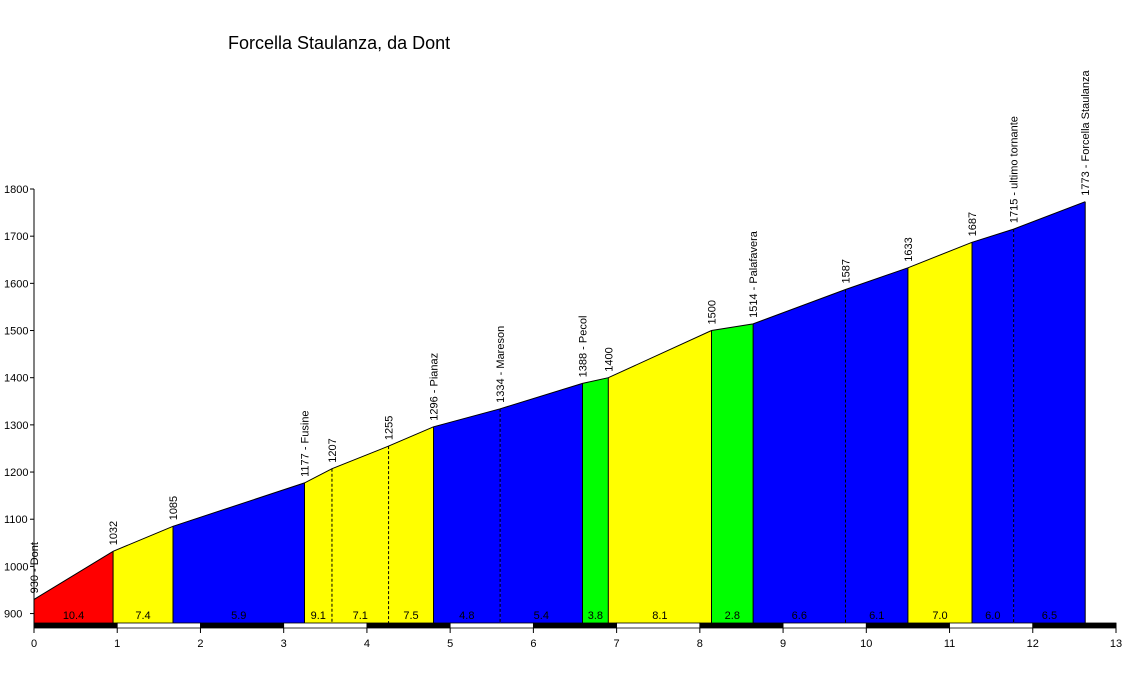 Image resolution: width=1137 pixels, height=673 pixels. Describe the element at coordinates (435, 387) in the screenshot. I see `waypoint-label-6: 1296 - Pianaz` at that location.